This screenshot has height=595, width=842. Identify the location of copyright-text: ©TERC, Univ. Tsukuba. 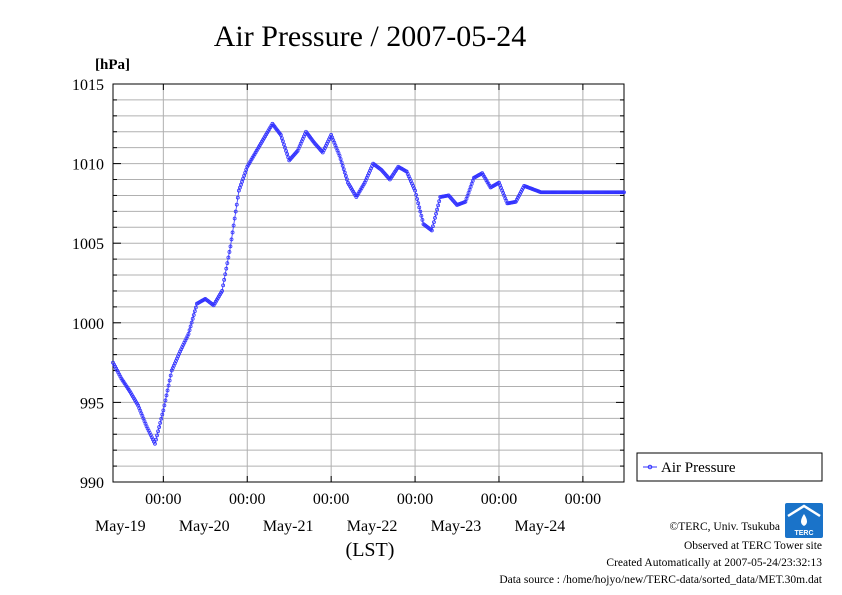
(725, 527).